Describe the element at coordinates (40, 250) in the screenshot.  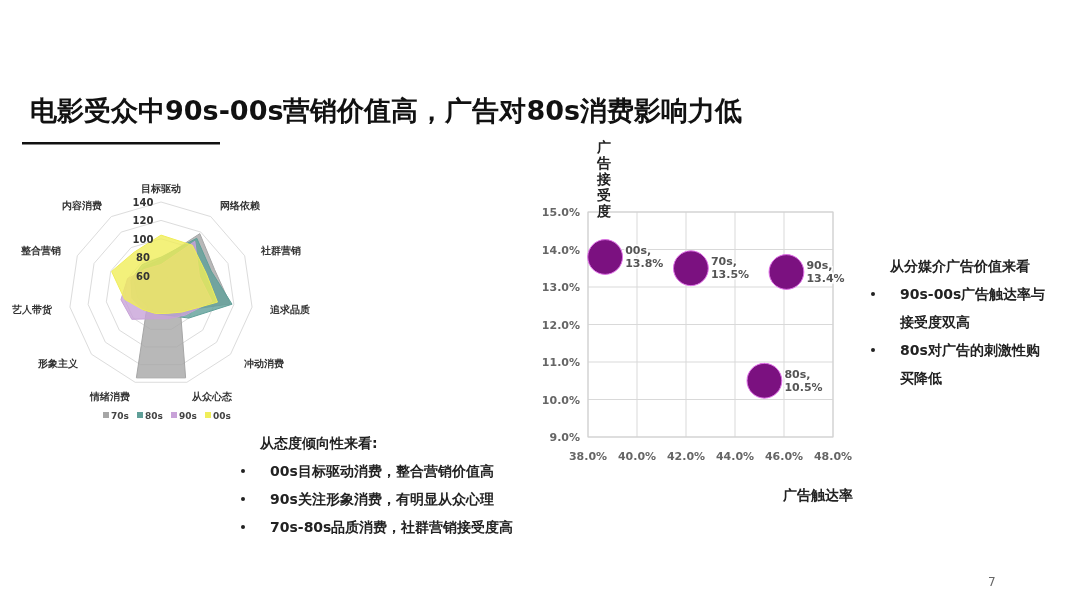
I see `spoke-label: 整合营销` at that location.